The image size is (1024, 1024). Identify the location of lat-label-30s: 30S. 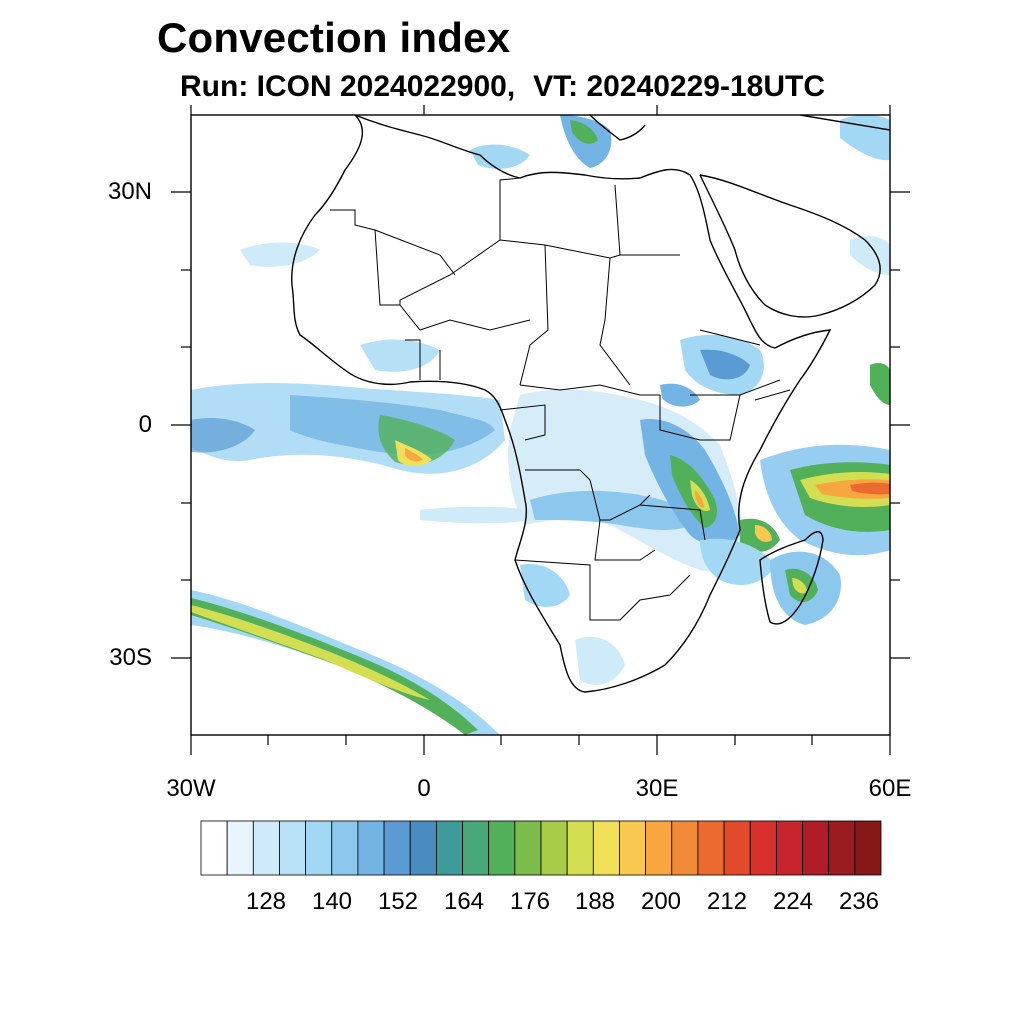
(130, 657).